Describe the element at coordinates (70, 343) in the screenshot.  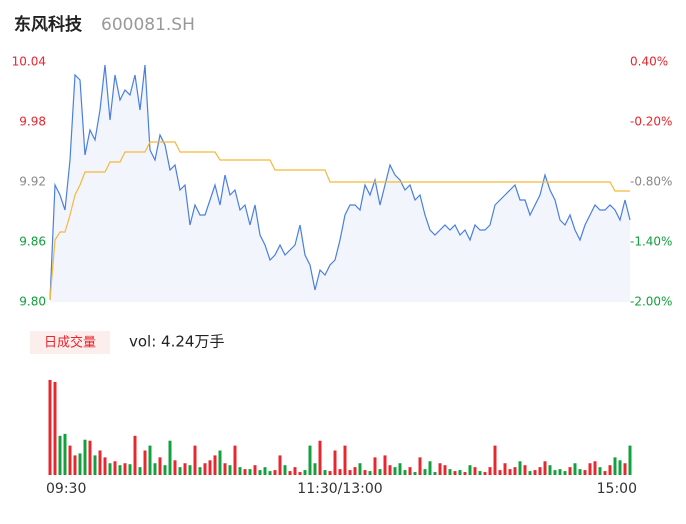
I see `volume-tag: 日成交量` at that location.